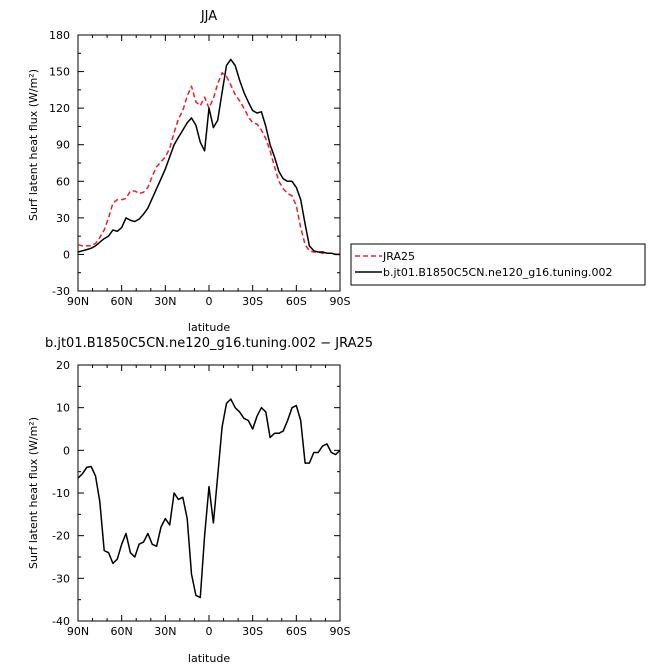 This screenshot has width=669, height=670. I want to click on top-chart-ylabel: Surf latent heat flux (W/m²), so click(33, 145).